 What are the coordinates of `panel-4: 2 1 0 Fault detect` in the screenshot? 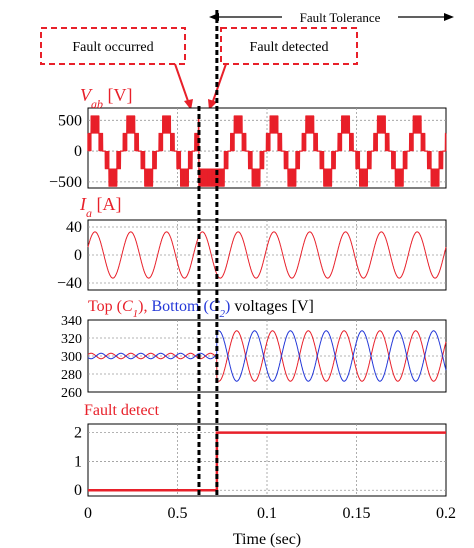 It's located at (260, 450).